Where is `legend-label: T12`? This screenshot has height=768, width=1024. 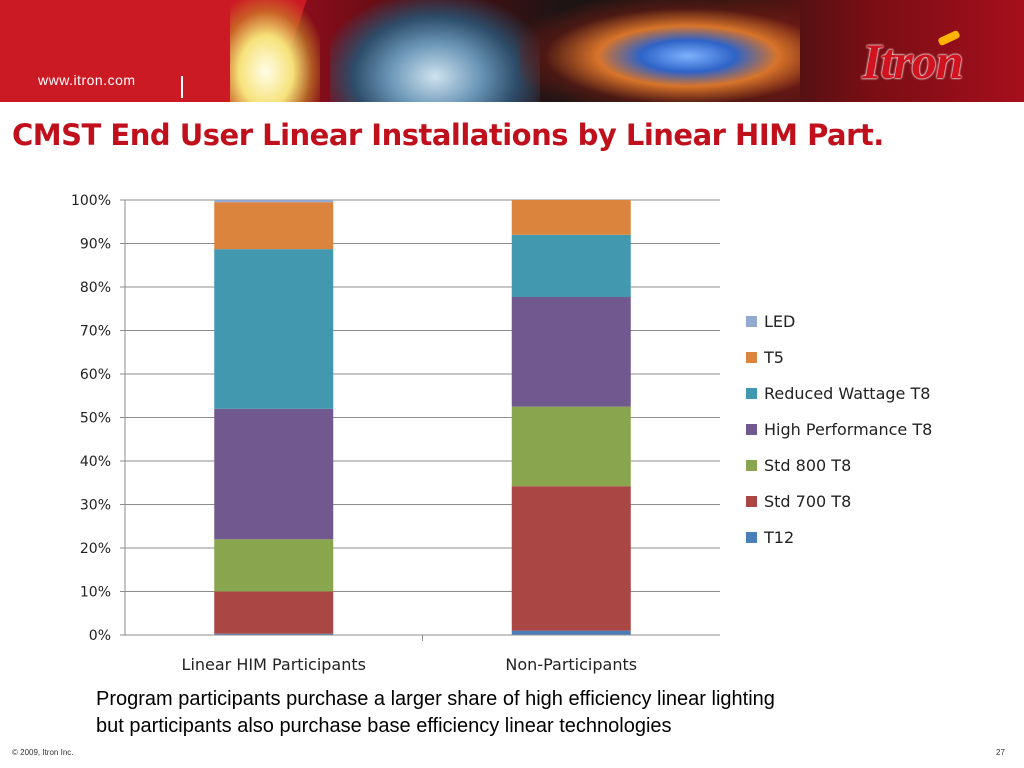
legend-label: T12 is located at coordinates (778, 537).